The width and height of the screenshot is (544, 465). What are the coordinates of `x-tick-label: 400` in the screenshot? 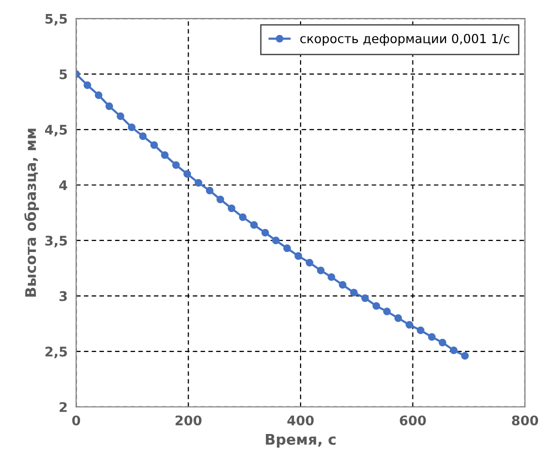 It's located at (300, 420).